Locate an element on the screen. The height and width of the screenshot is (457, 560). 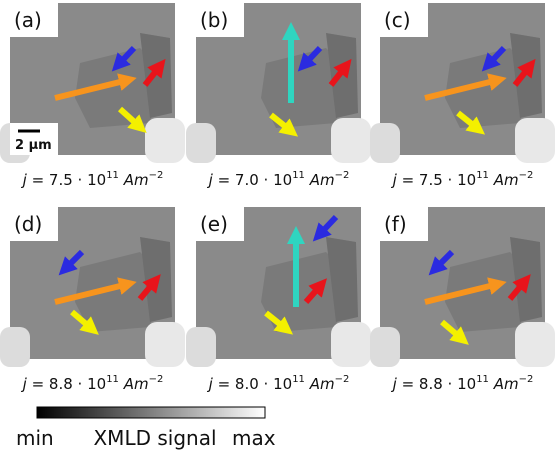
panel: (b) is located at coordinates (278, 83).